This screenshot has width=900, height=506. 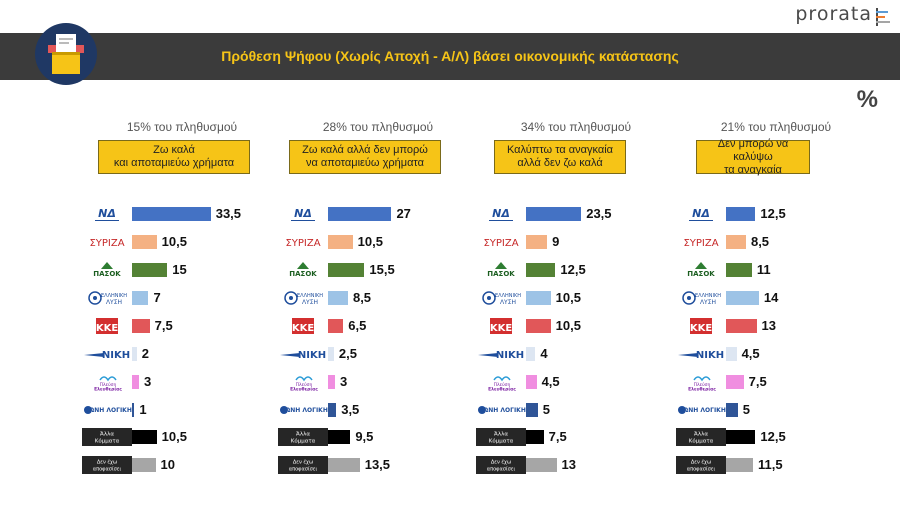 I want to click on svg-text: ΦΩΝΗ ΛΟΓΙΚΗΣ, so click(x=108, y=410).